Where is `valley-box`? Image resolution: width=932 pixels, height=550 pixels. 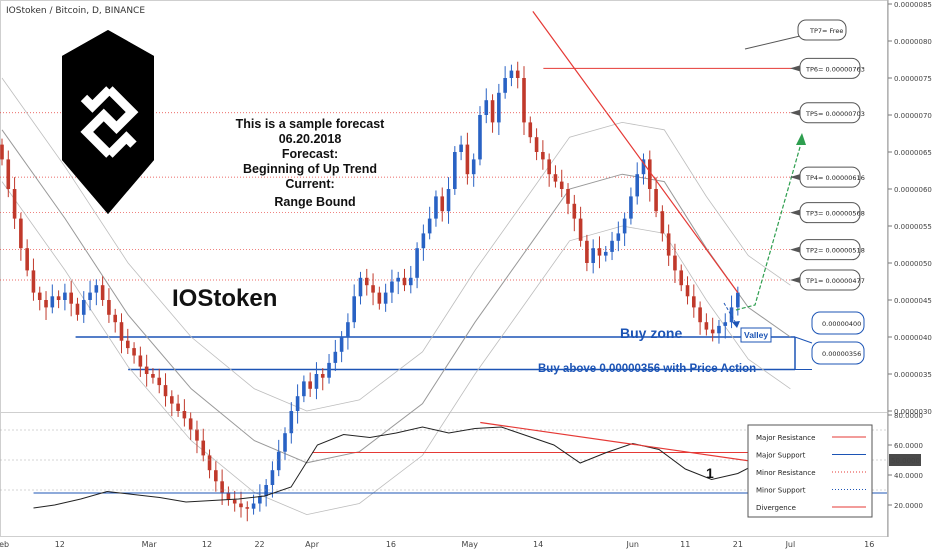
valley-box is located at coordinates (756, 335).